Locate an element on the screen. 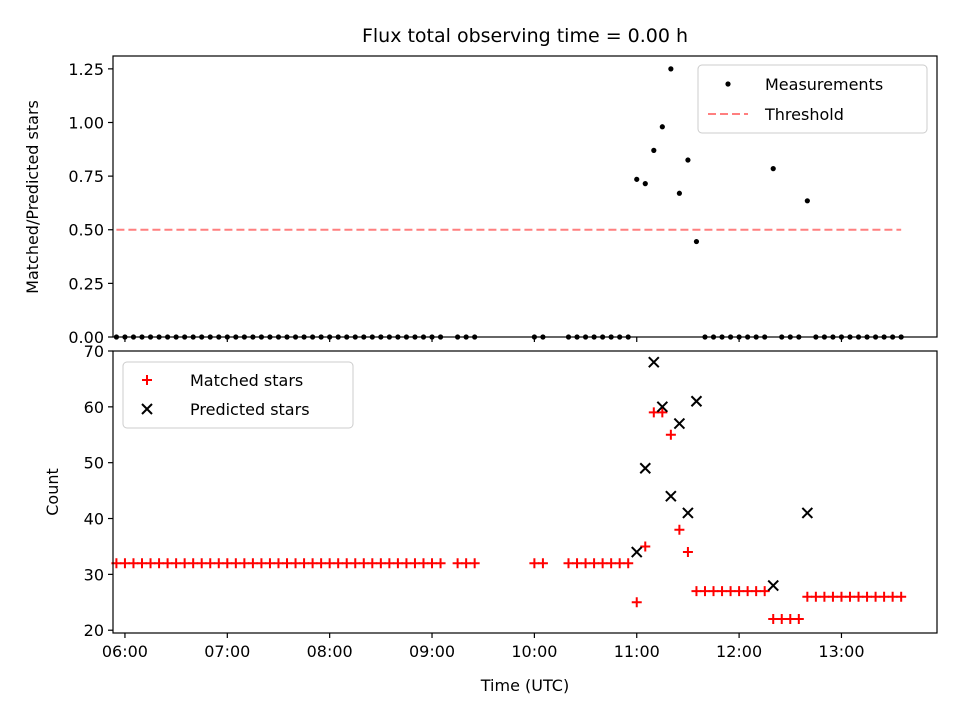 The image size is (960, 720). top-y-tick-label: 1.00 is located at coordinates (86, 122).